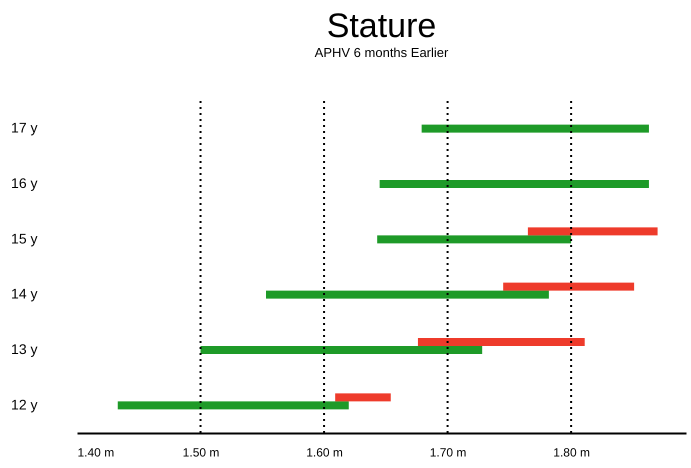 The height and width of the screenshot is (468, 691). I want to click on y-tick-label: 12 y, so click(24, 404).